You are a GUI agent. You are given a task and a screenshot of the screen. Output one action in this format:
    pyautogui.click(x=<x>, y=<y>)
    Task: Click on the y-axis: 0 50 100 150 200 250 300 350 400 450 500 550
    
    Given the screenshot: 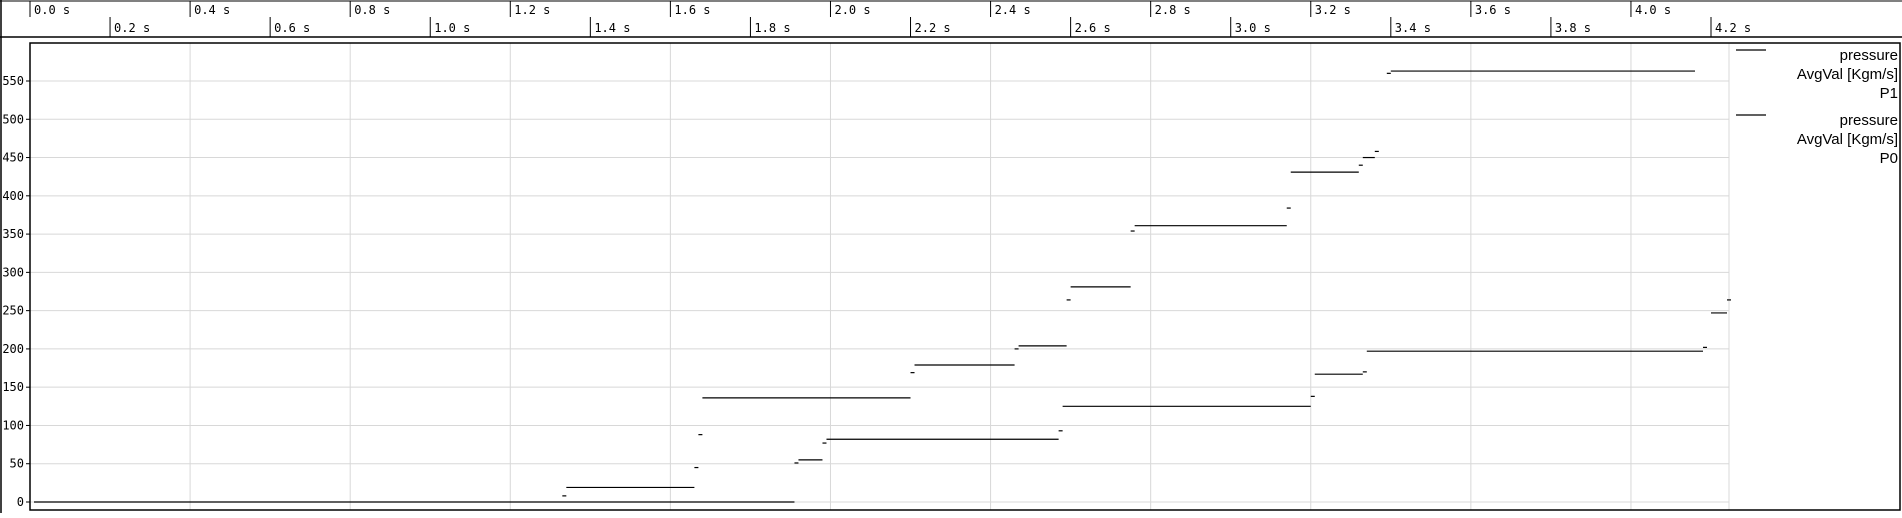 What is the action you would take?
    pyautogui.click(x=16, y=291)
    